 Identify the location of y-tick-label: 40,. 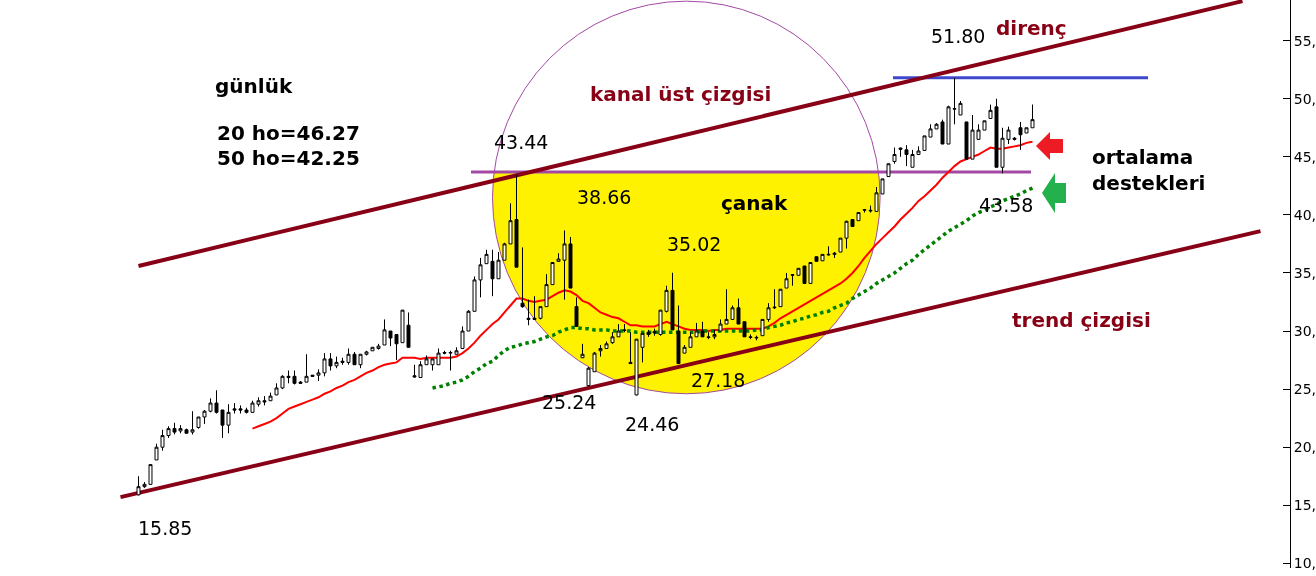
(1304, 214).